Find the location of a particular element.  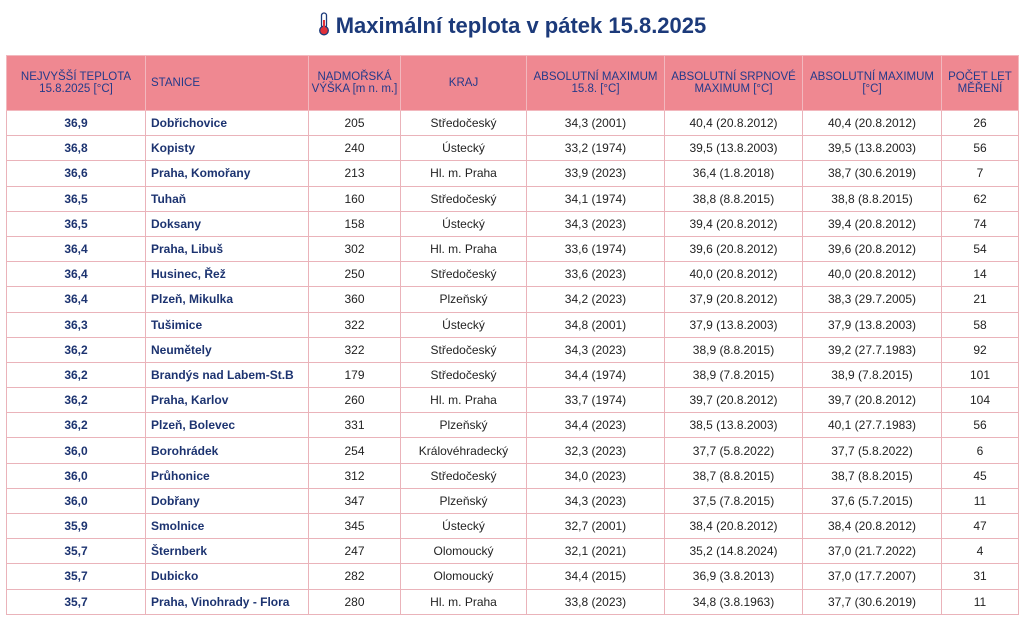

abs-max-cell: 38,3 (29.7.2005) is located at coordinates (872, 299).